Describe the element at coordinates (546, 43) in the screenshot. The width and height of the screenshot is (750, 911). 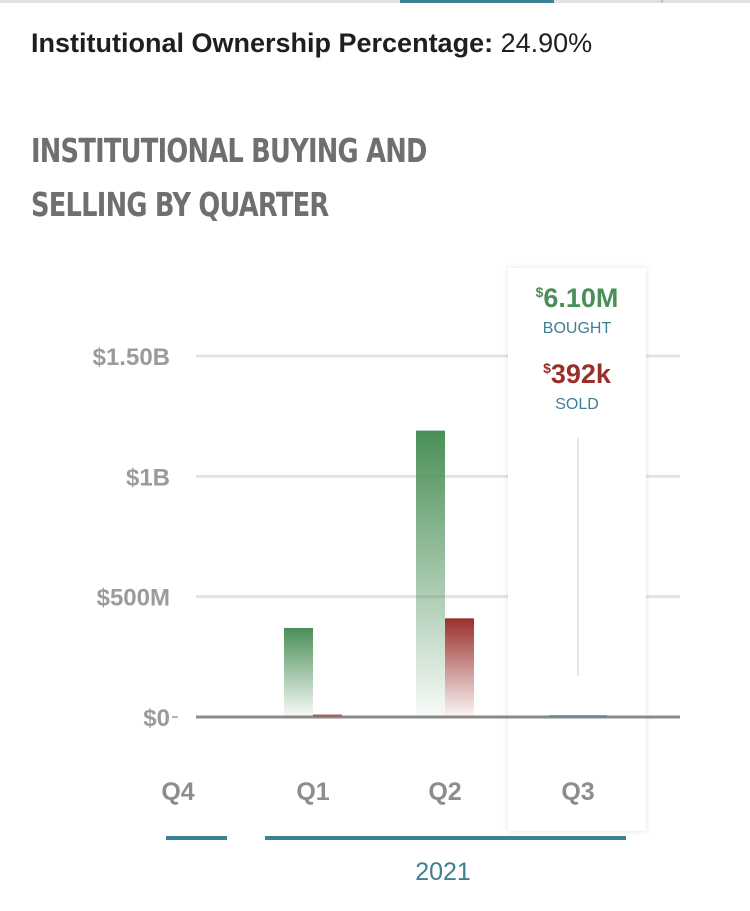
I see `ownership-value: 24.90%` at that location.